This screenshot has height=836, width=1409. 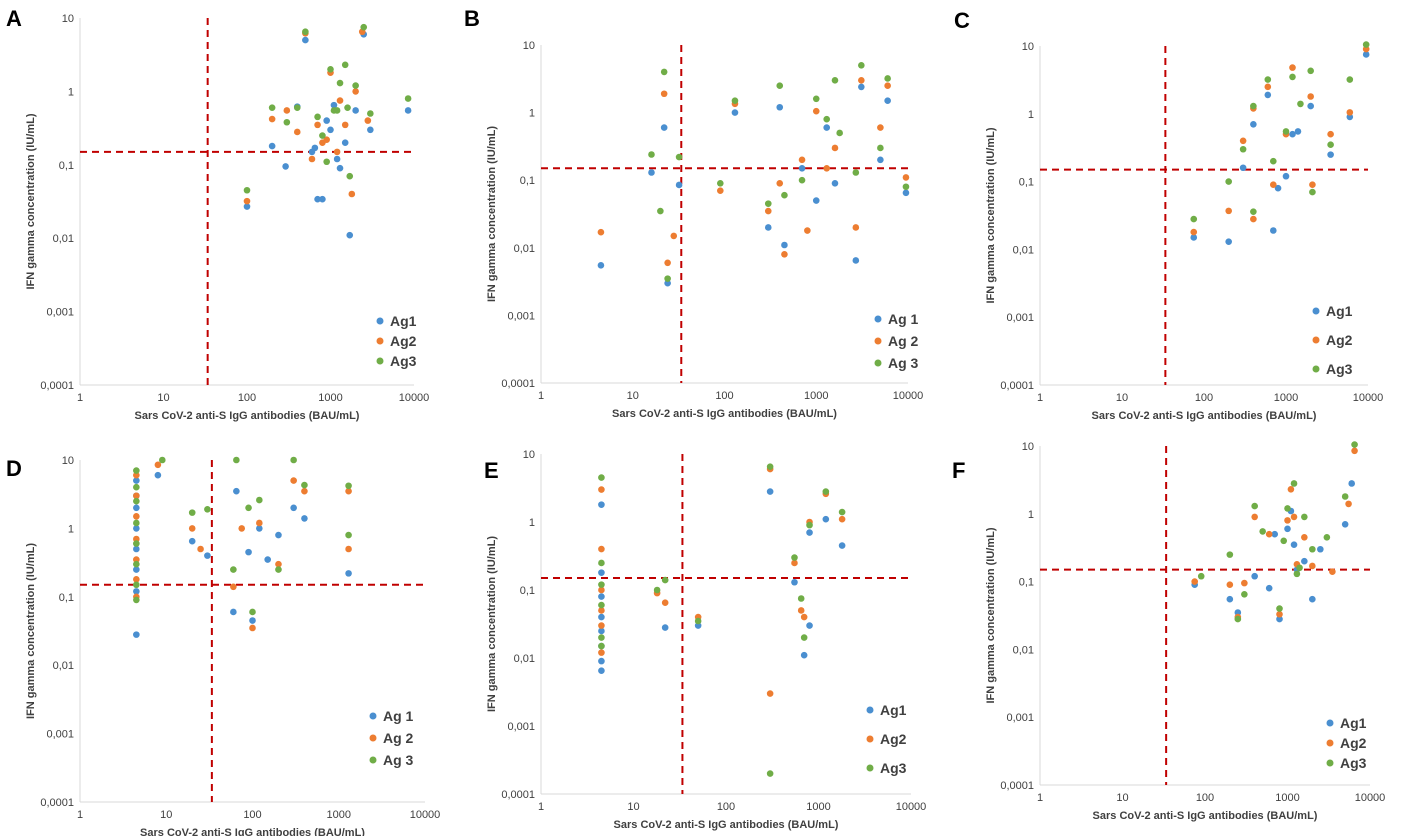 I want to click on y-tick-label: 0,0001, so click(x=1017, y=386).